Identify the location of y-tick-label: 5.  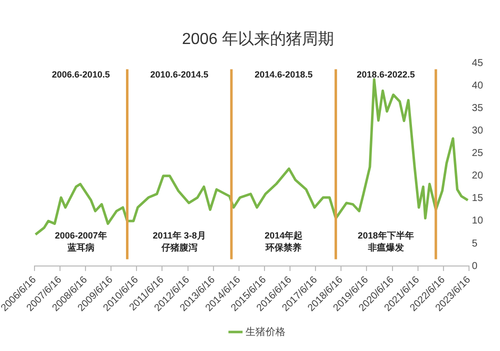
(475, 244).